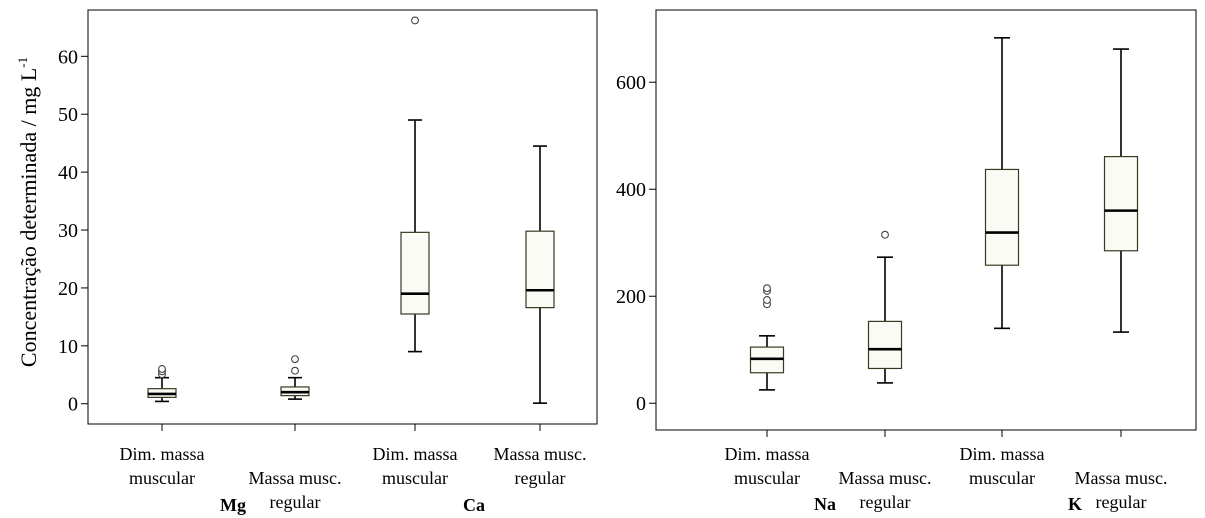 Image resolution: width=1205 pixels, height=518 pixels. Describe the element at coordinates (68, 231) in the screenshot. I see `y-tick-label: 30` at that location.